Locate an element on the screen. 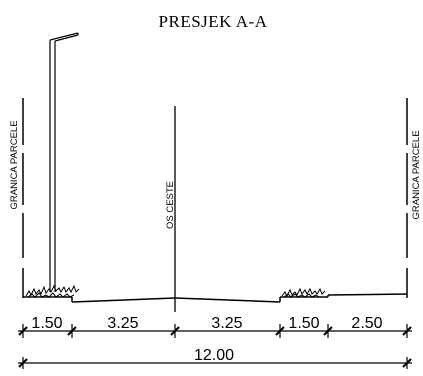 This screenshot has width=423, height=376. left-grass-strip is located at coordinates (52, 291).